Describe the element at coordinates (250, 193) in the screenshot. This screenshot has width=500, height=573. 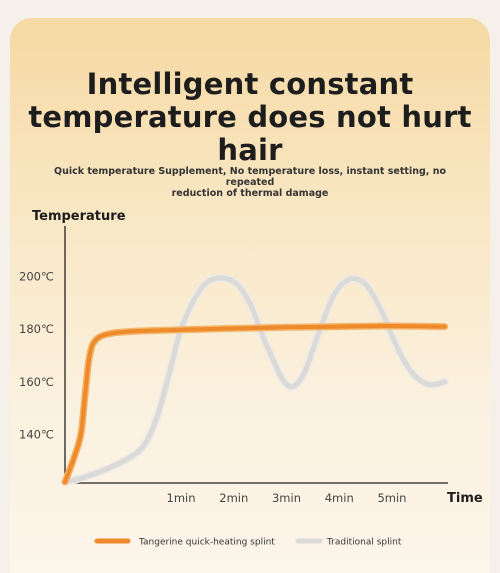
I see `subtitle-line-2: reduction of thermal damage` at that location.